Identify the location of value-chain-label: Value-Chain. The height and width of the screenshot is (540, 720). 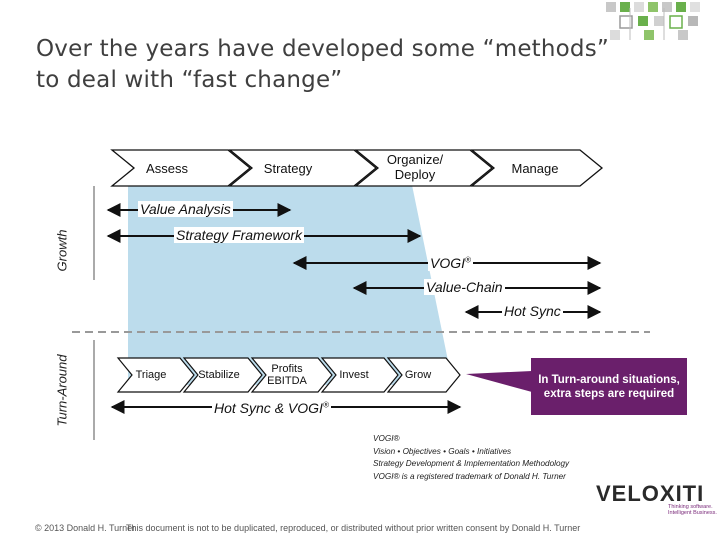
(464, 287).